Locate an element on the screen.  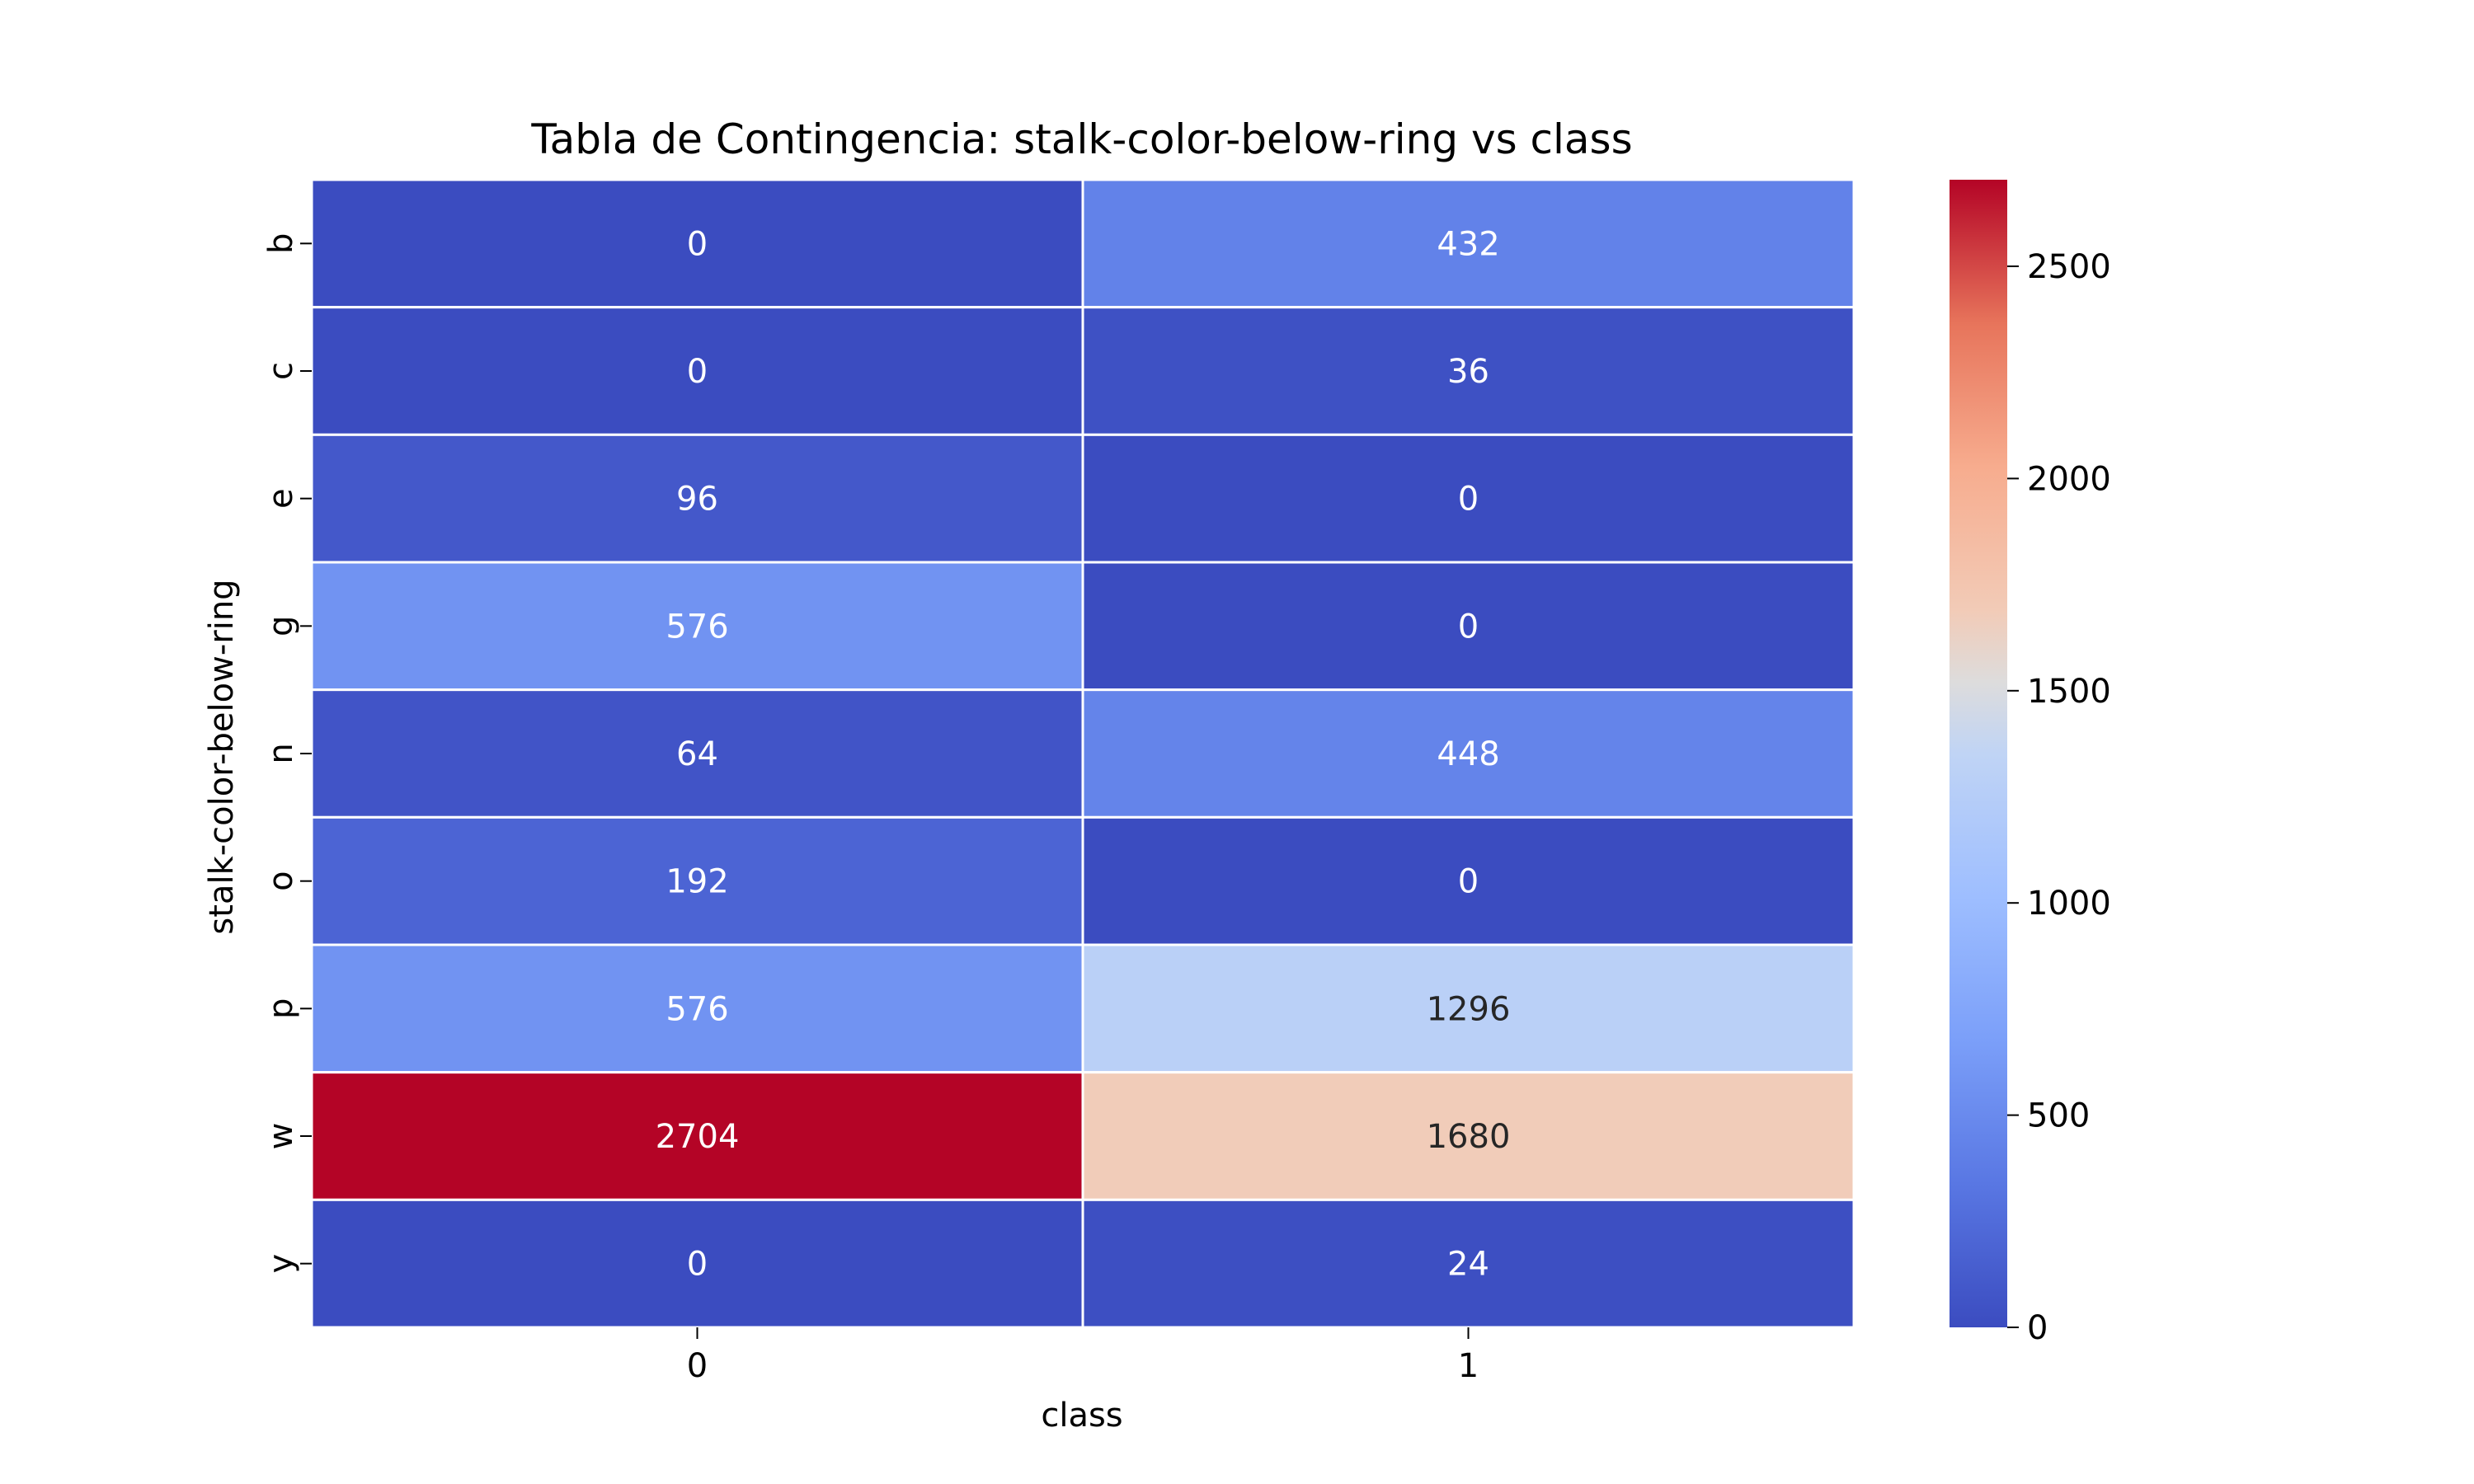
x-tick-label: 1 is located at coordinates (1468, 1366).